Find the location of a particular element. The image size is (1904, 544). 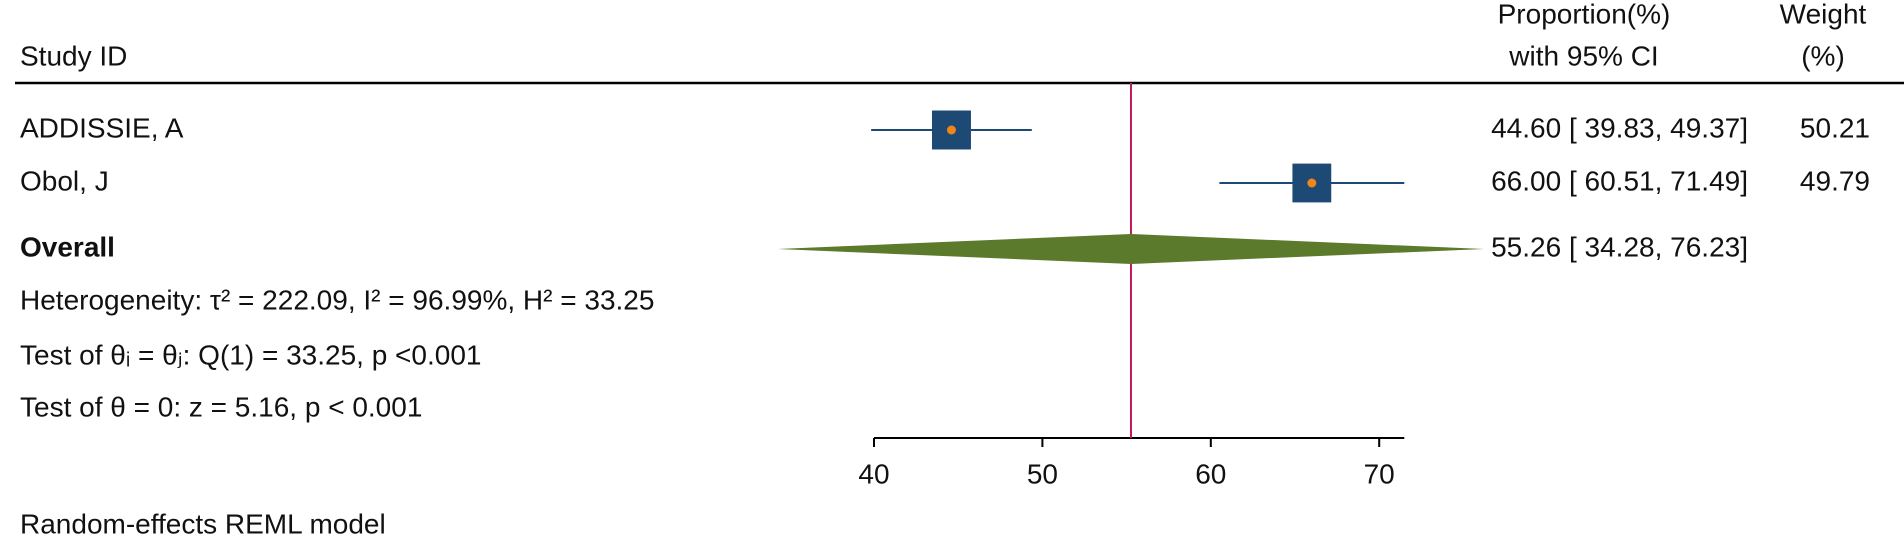

header-weight: Weight is located at coordinates (1823, 14).